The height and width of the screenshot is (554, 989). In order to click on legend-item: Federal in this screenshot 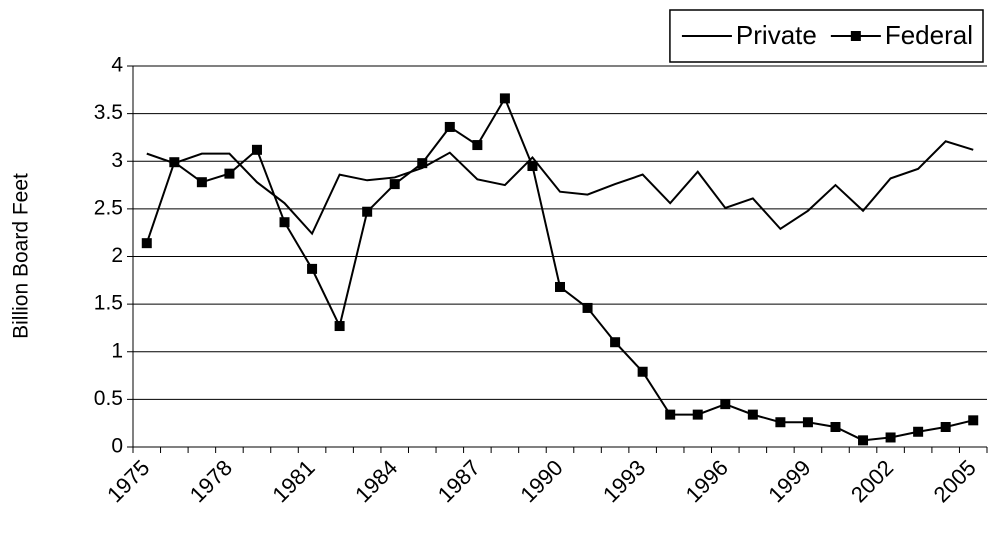, I will do `click(901, 35)`.